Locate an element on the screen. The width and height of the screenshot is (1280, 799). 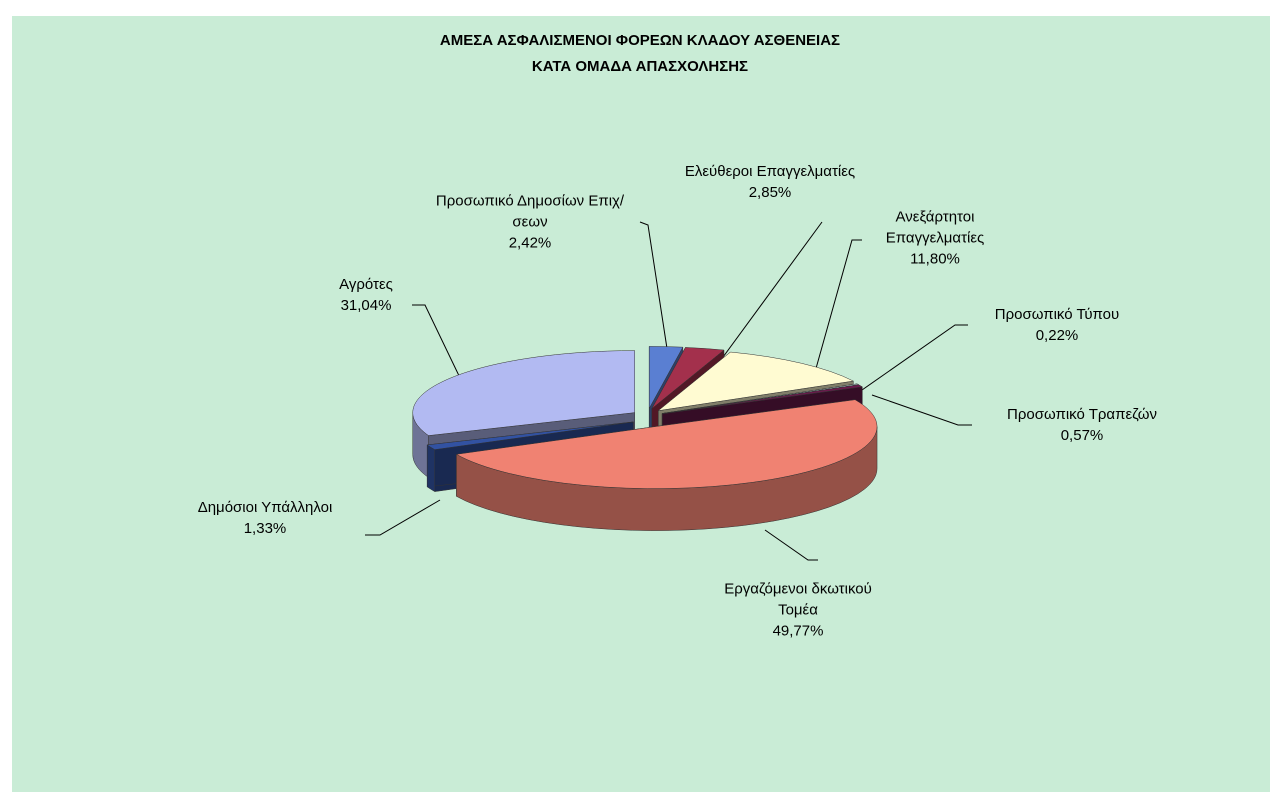
label-name: Δημόσιοι Υπάλληλοι is located at coordinates (265, 507).